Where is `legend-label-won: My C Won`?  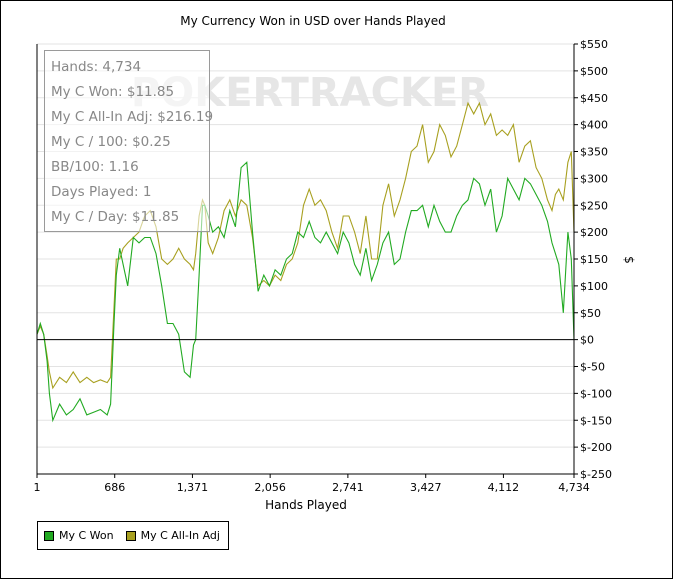 legend-label-won: My C Won is located at coordinates (86, 535).